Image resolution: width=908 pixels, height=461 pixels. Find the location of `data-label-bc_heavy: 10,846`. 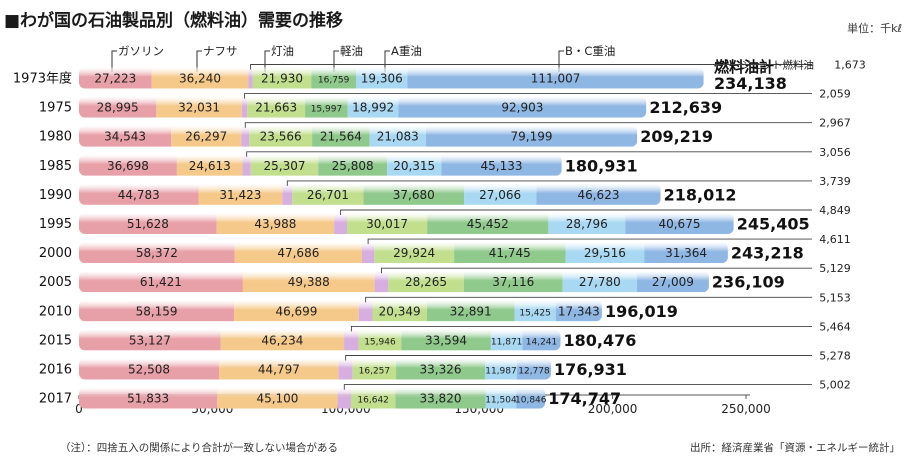

data-label-bc_heavy: 10,846 is located at coordinates (531, 401).